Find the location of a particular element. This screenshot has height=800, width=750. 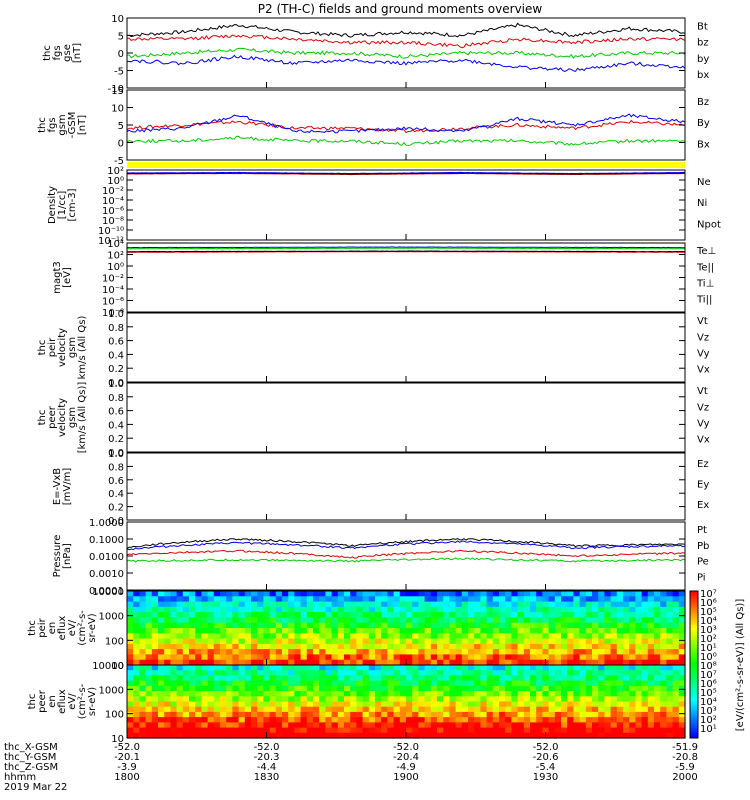

legend-Bz: Bz is located at coordinates (703, 102).